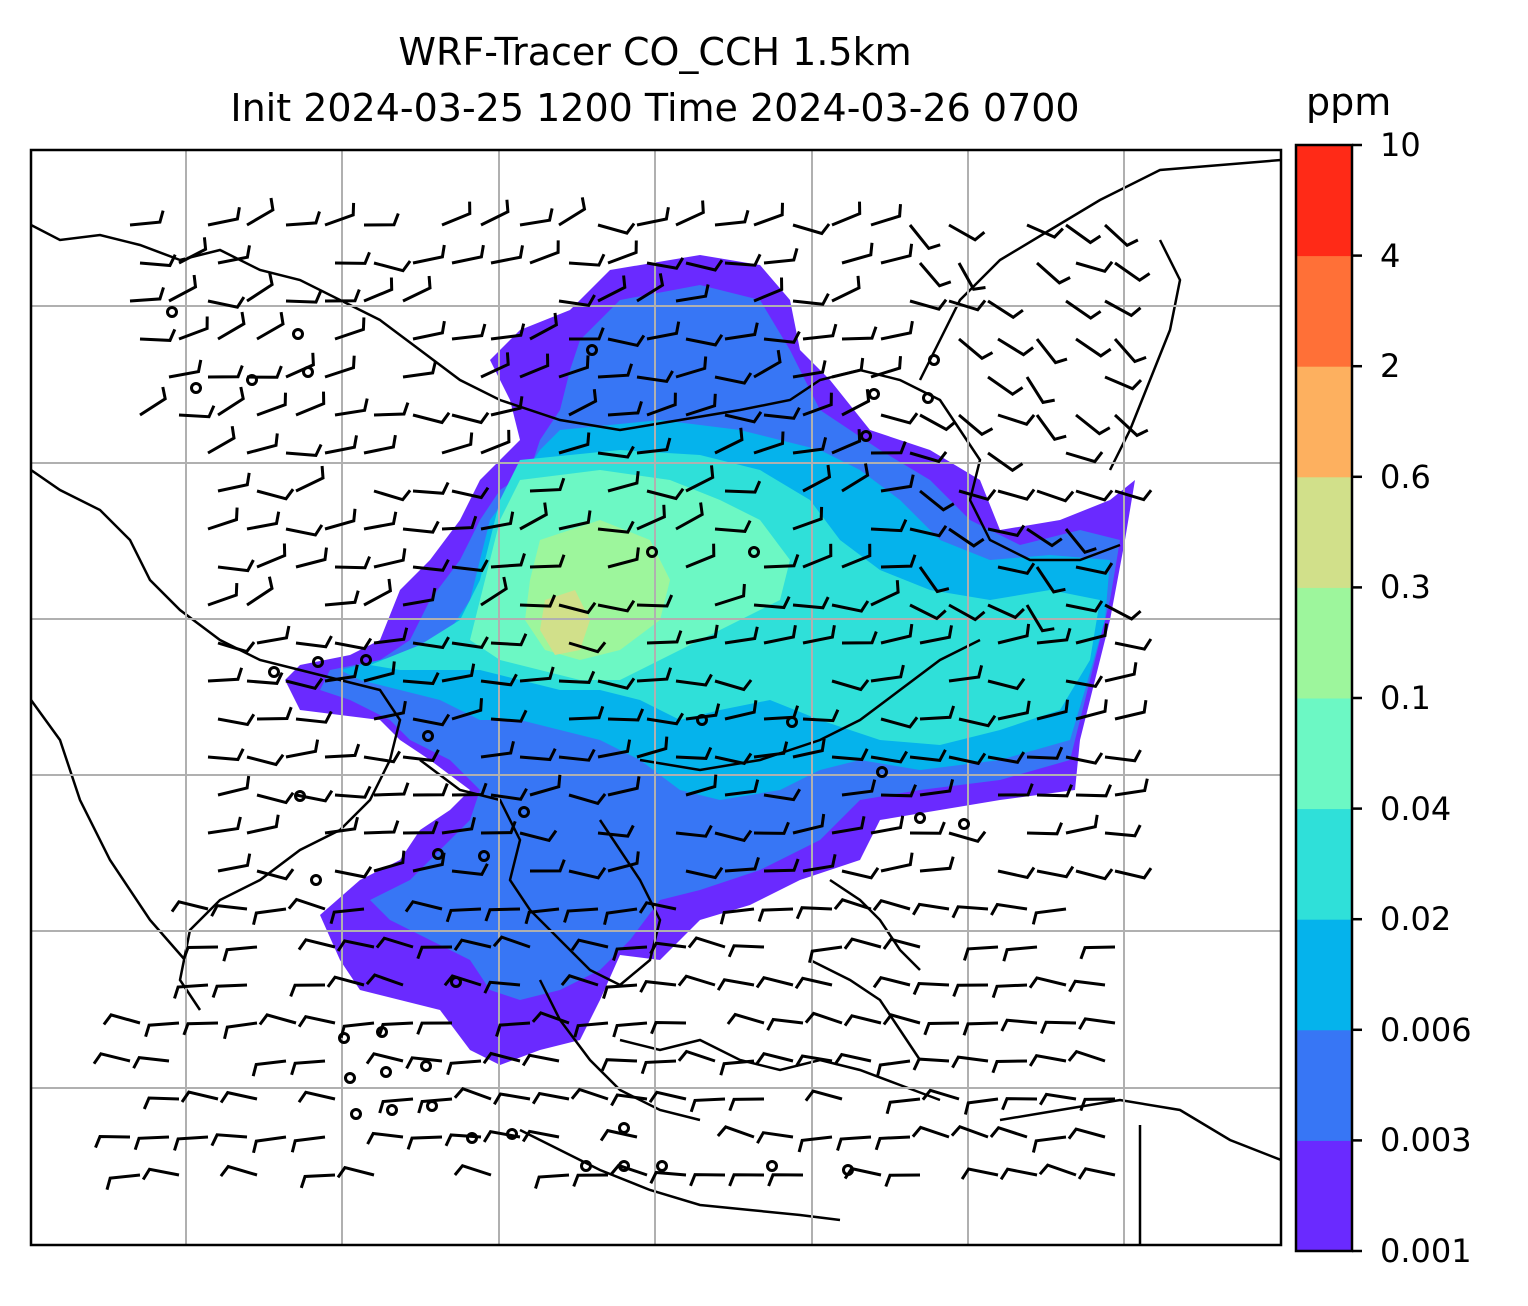 This screenshot has height=1306, width=1528. What do you see at coordinates (1324, 643) in the screenshot?
I see `colorbar-segment` at bounding box center [1324, 643].